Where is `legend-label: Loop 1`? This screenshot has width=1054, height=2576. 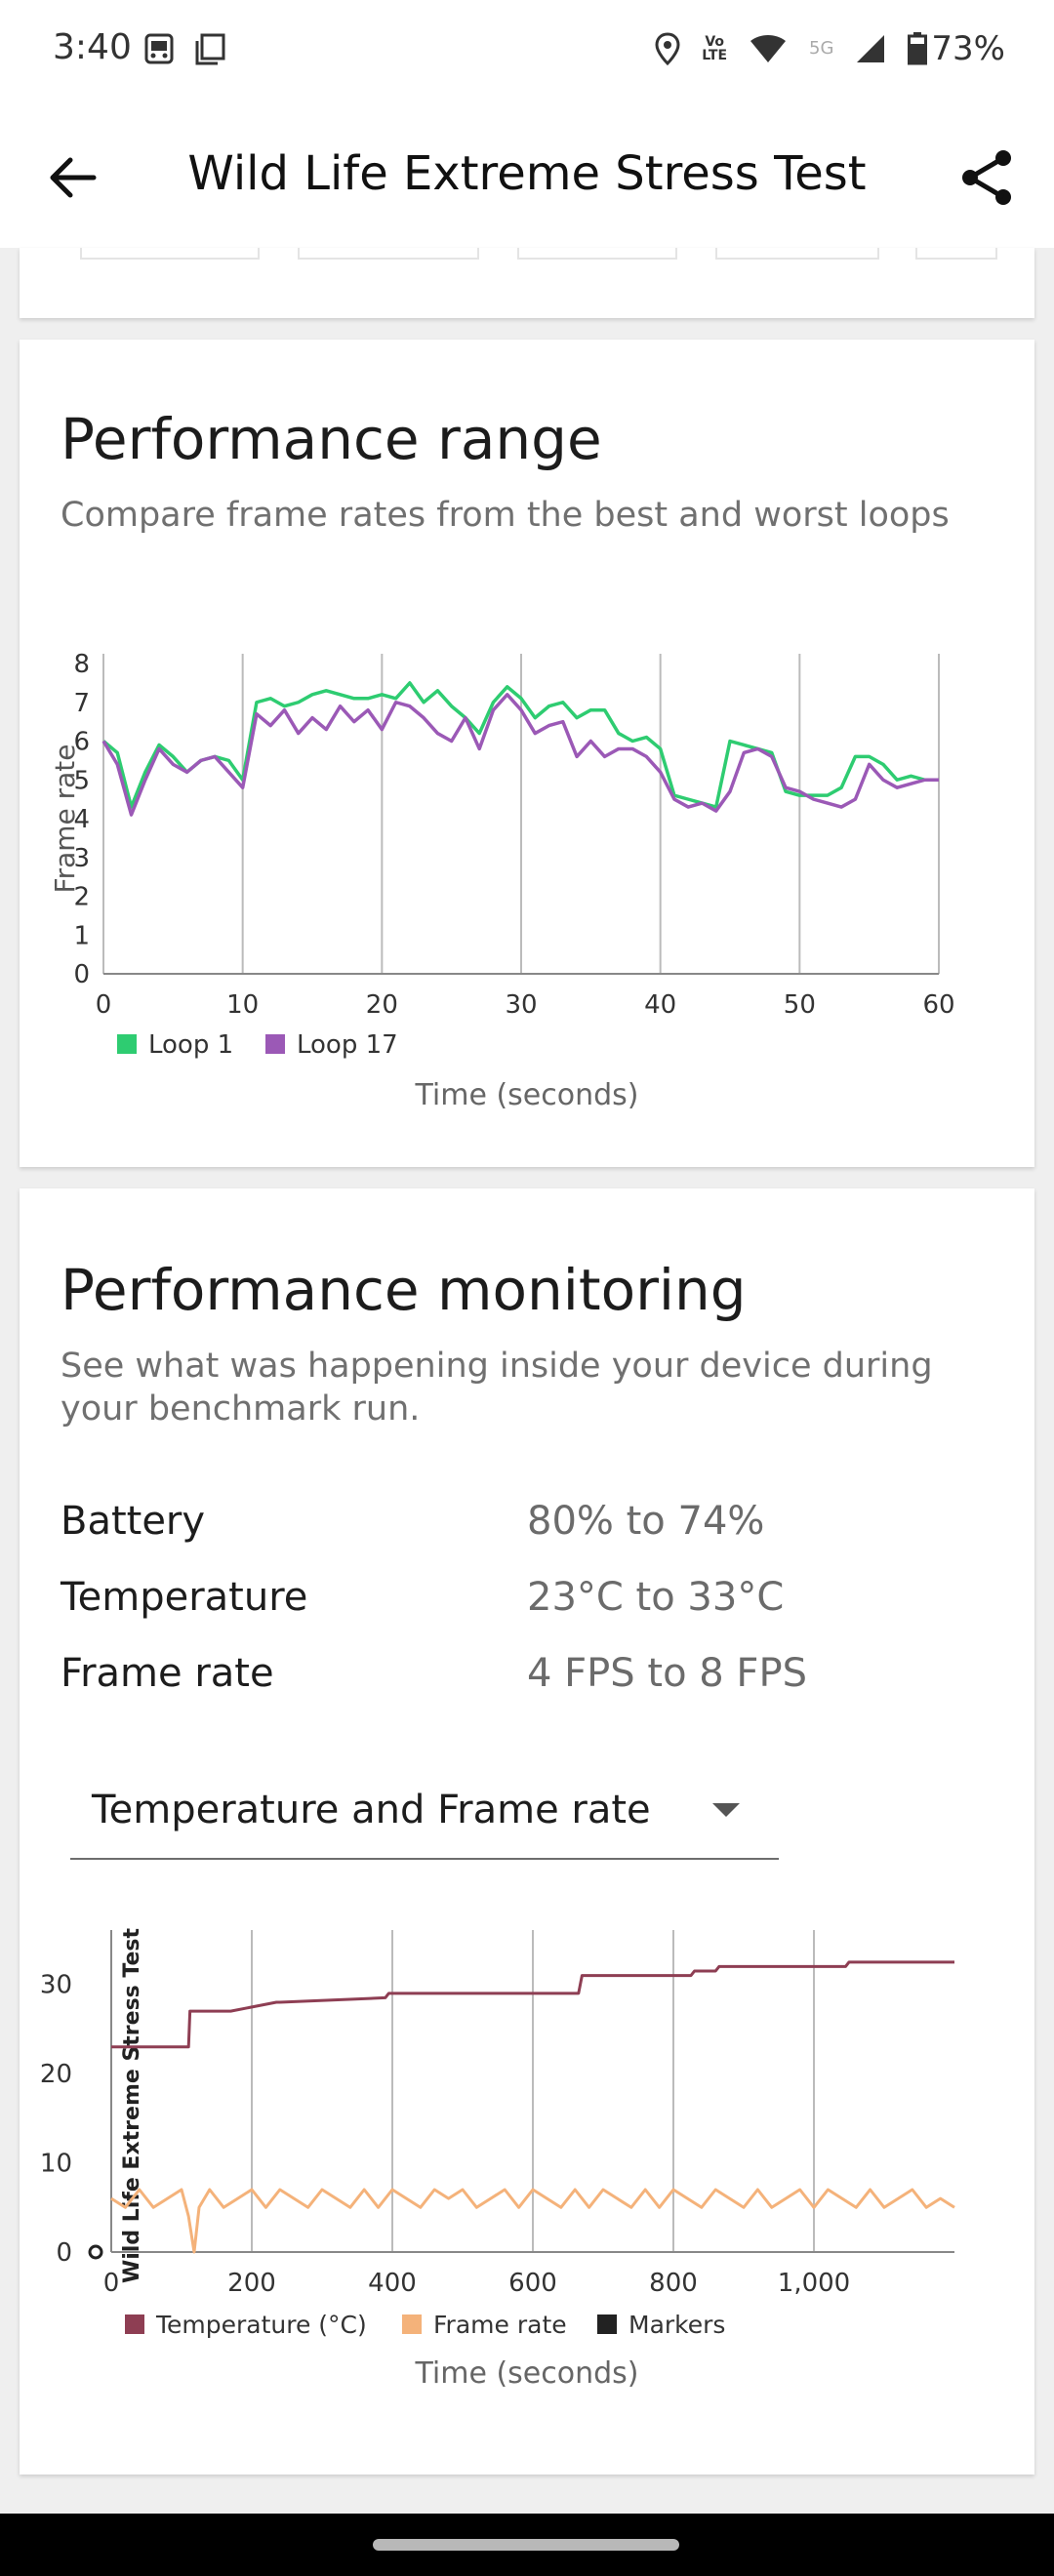 legend-label: Loop 1 is located at coordinates (190, 1045).